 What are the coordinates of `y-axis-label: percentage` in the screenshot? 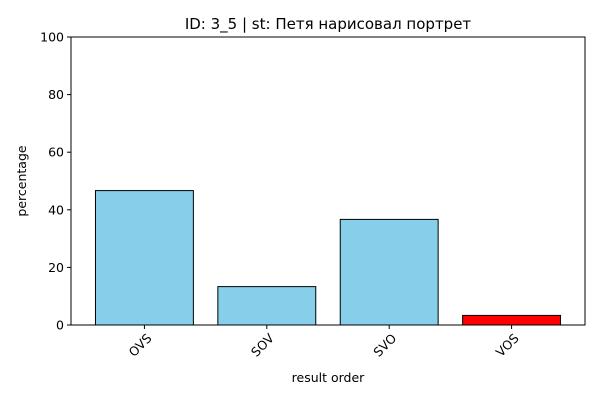 It's located at (21, 180).